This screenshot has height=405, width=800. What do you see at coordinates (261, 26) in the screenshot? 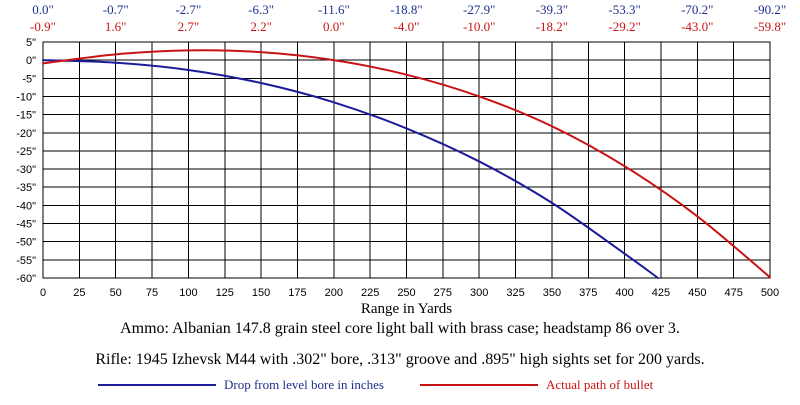
I see `top-path-label: 2.2"` at bounding box center [261, 26].